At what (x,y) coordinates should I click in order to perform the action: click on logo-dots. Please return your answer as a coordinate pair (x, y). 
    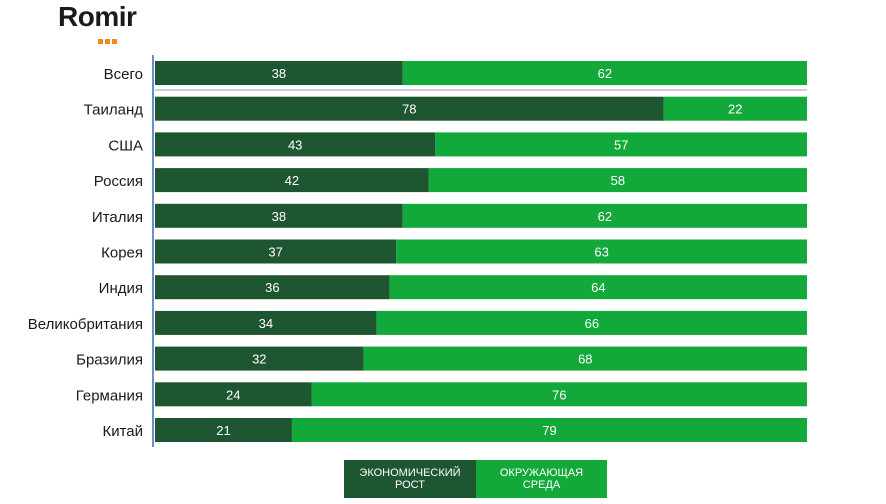
    Looking at the image, I should click on (108, 40).